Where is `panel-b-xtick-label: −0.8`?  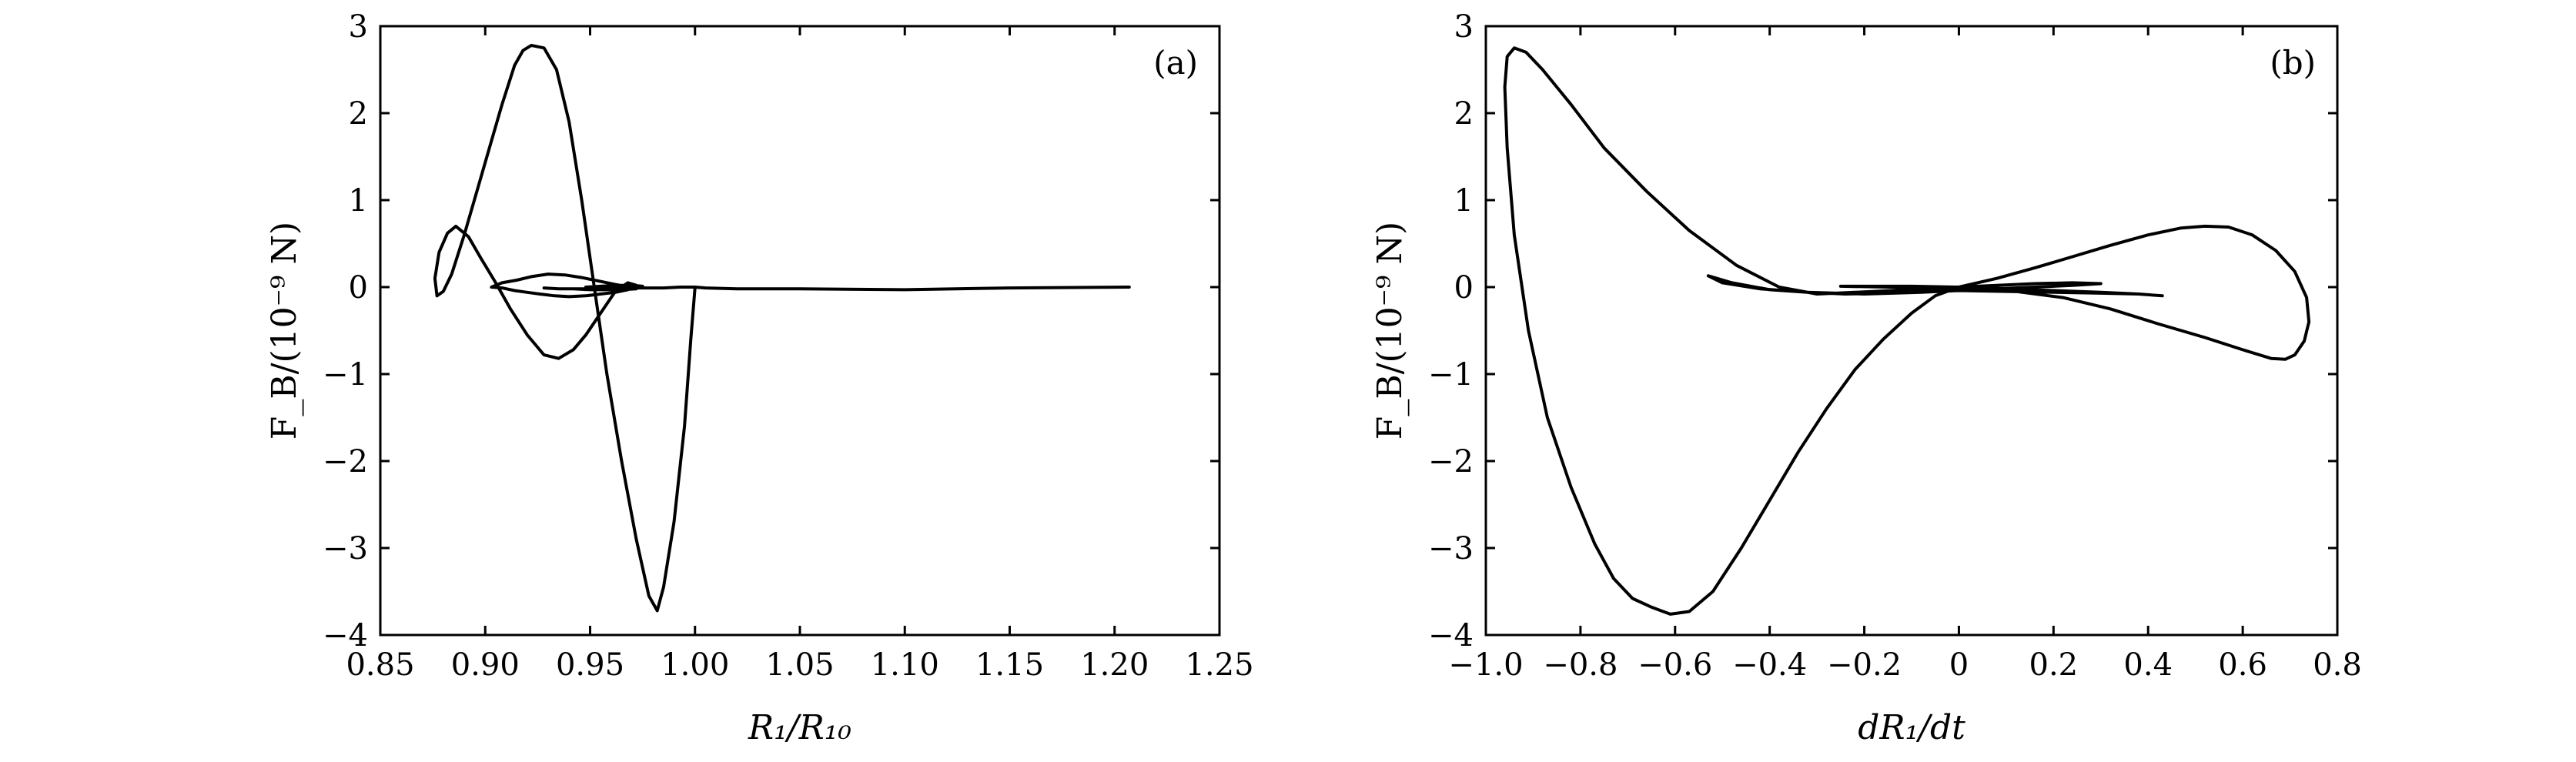
panel-b-xtick-label: −0.8 is located at coordinates (1581, 665).